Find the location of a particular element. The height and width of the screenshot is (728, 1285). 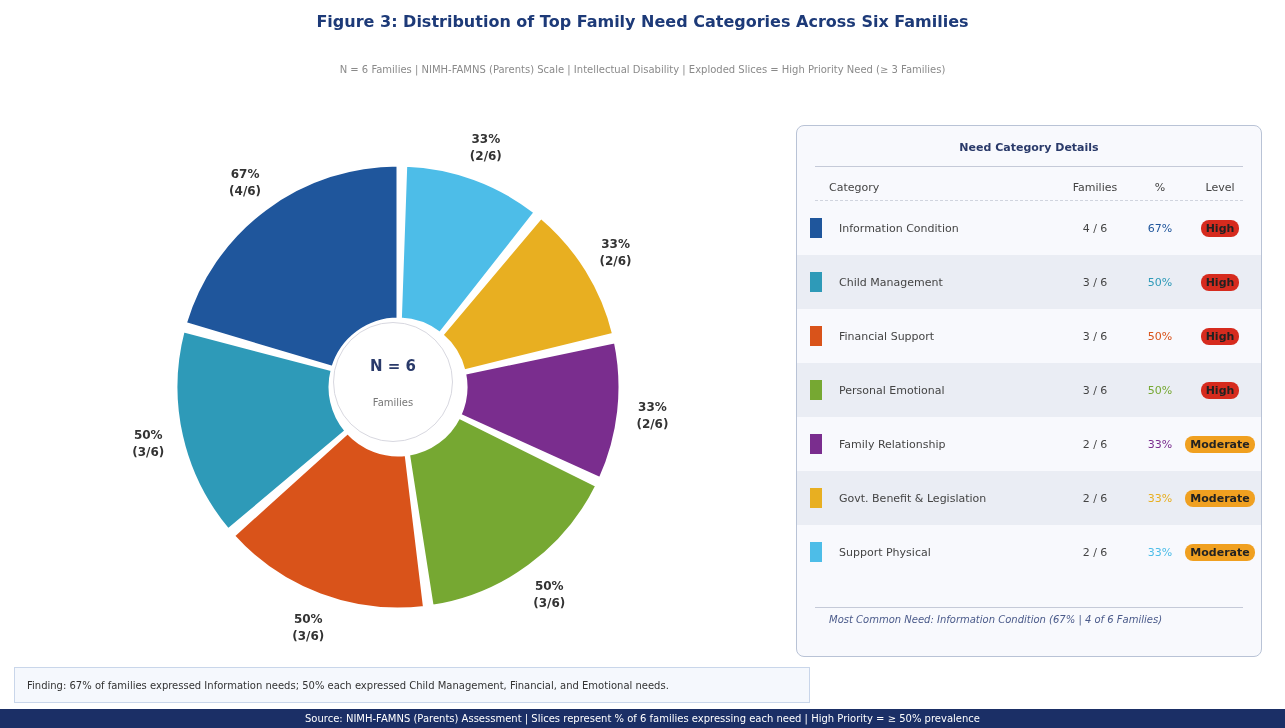

text: 4 / 6 is located at coordinates (1095, 228).